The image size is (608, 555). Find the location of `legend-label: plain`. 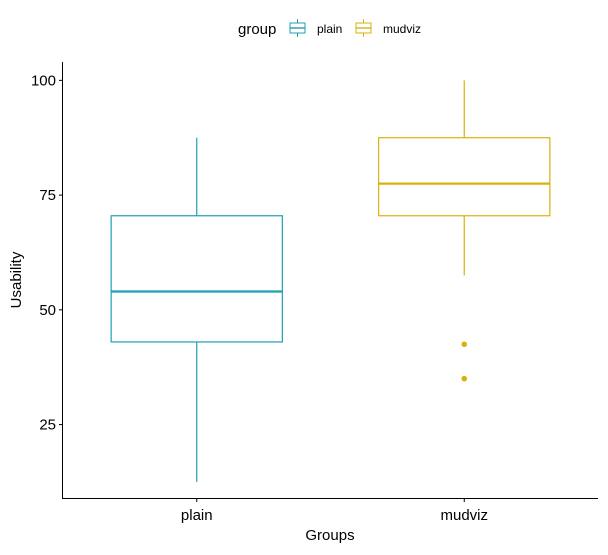

legend-label: plain is located at coordinates (329, 29).